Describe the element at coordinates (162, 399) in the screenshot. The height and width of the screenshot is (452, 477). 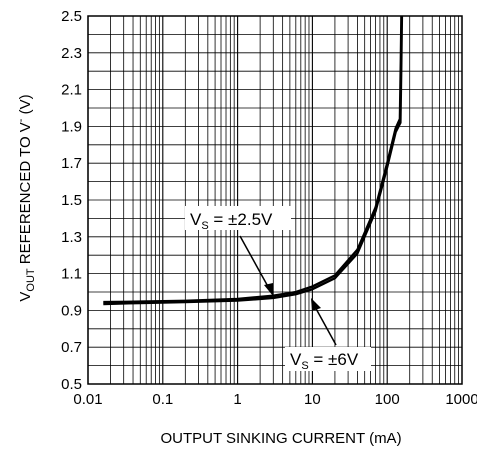
I see `x-tick-label: 0.1` at that location.